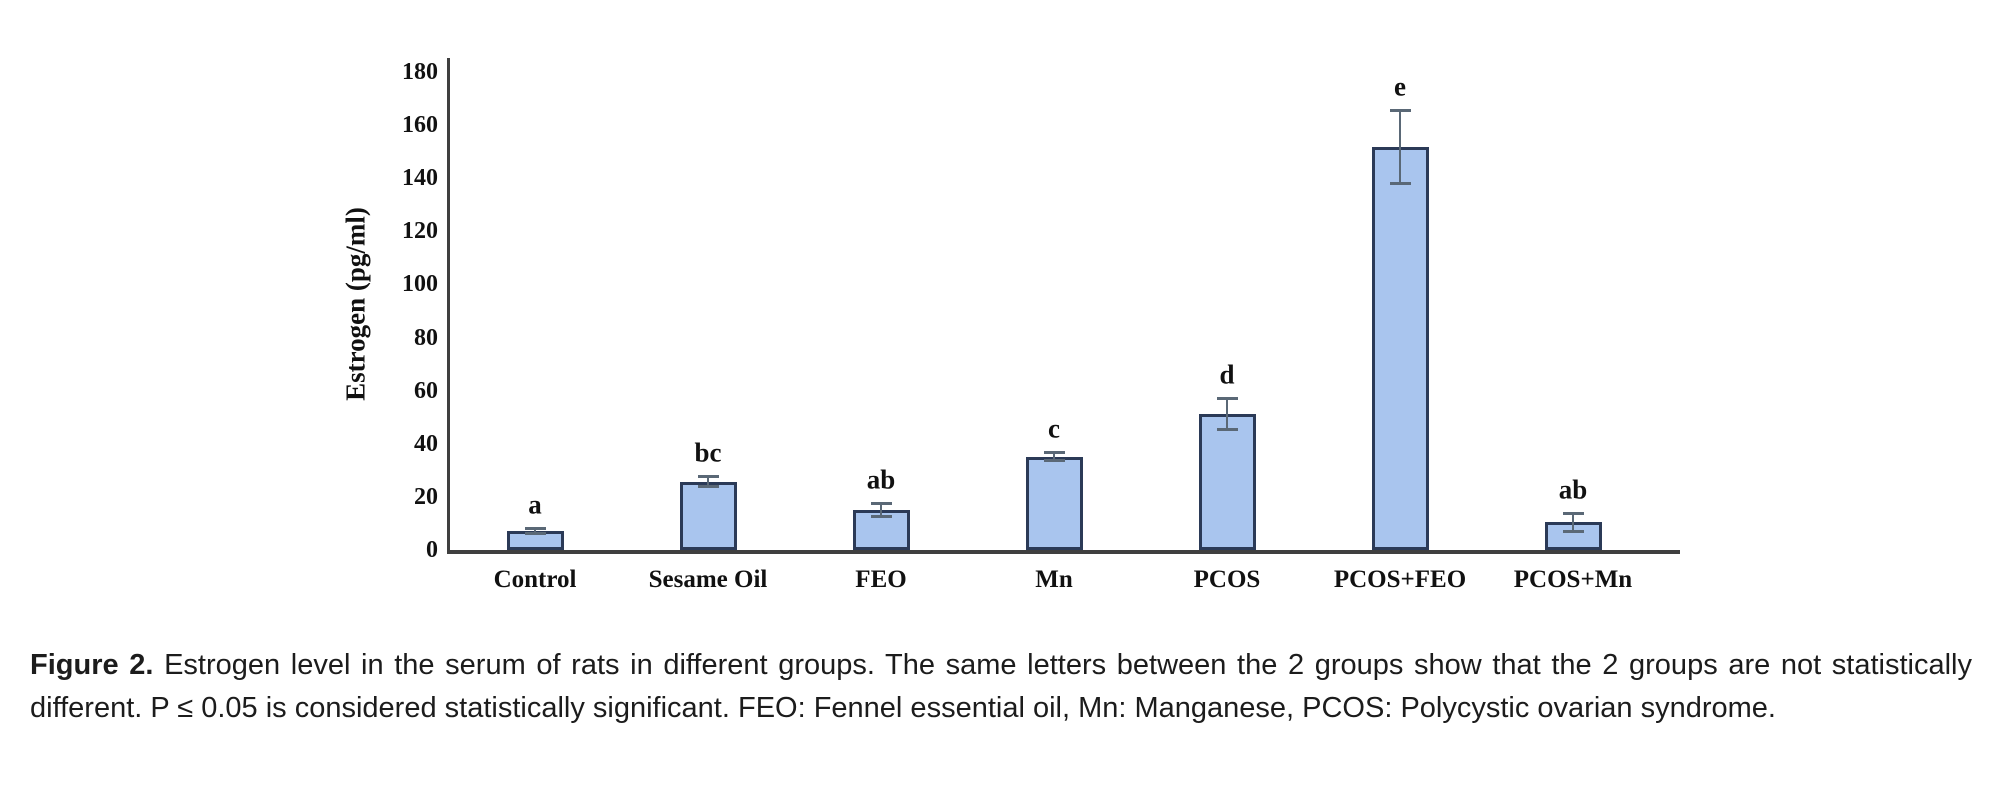 This screenshot has width=2000, height=809. I want to click on x-axis-label-mn: Mn, so click(1054, 579).